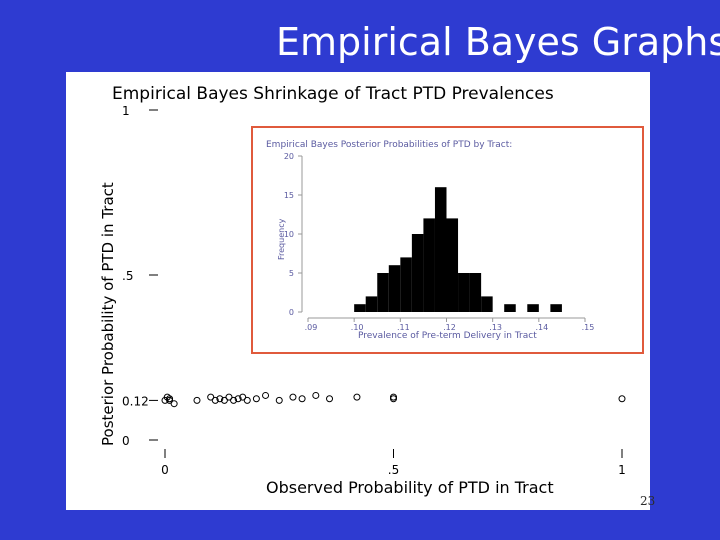  Describe the element at coordinates (495, 327) in the screenshot. I see `inset-x-tick-label: .13` at that location.